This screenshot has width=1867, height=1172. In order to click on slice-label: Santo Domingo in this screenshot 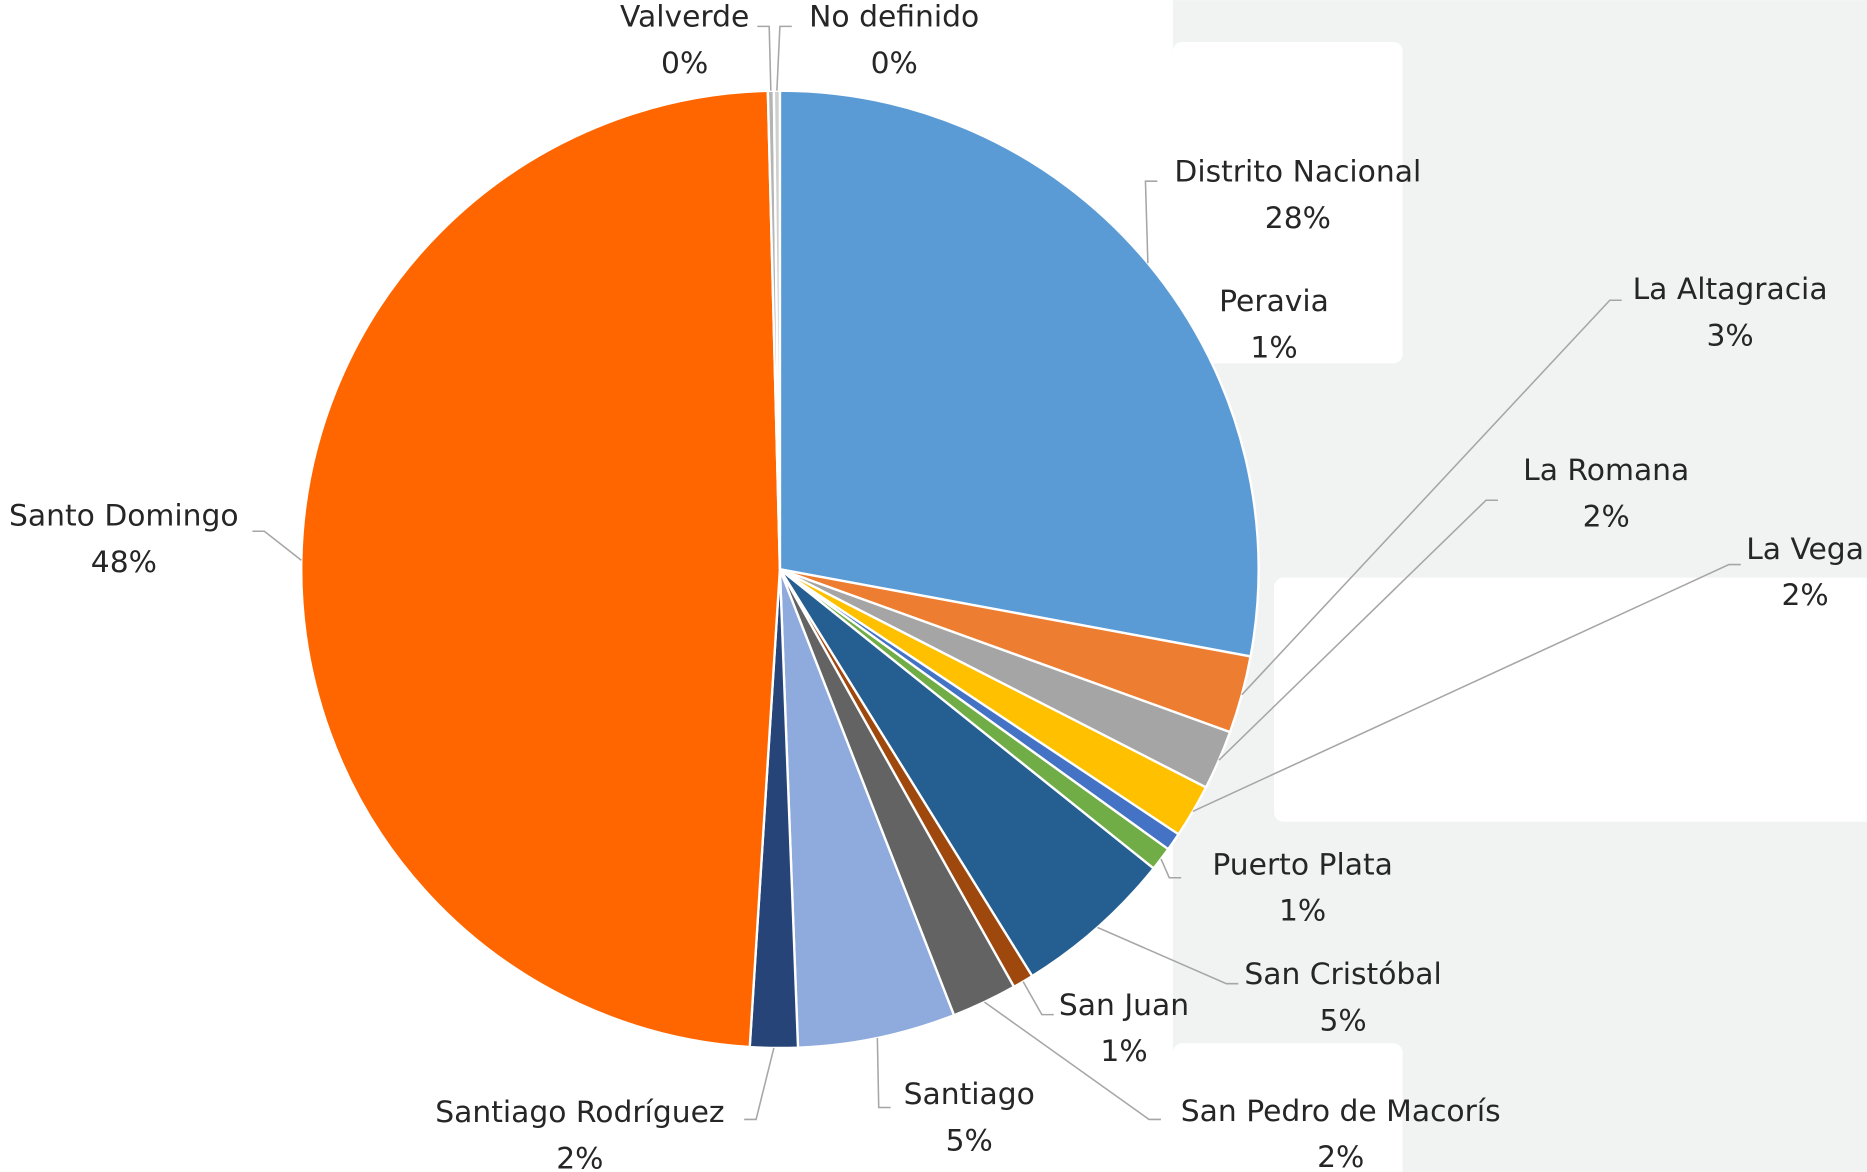, I will do `click(124, 515)`.